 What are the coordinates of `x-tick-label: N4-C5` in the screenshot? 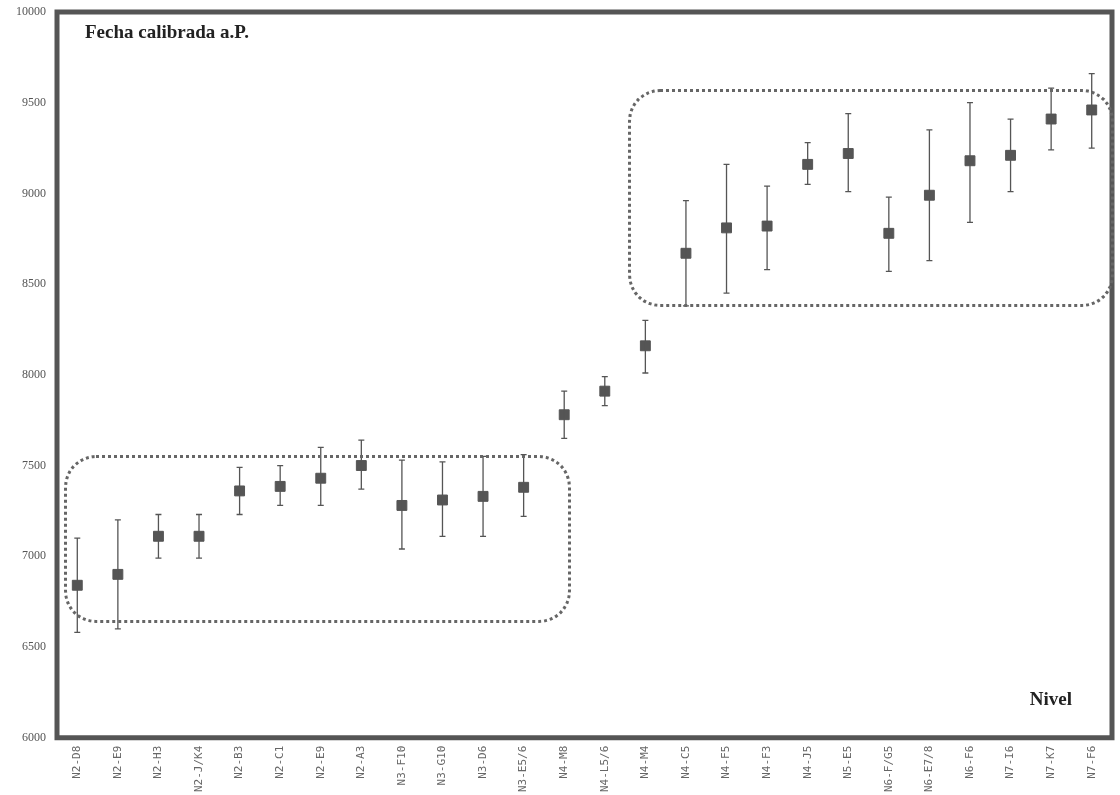 It's located at (685, 762).